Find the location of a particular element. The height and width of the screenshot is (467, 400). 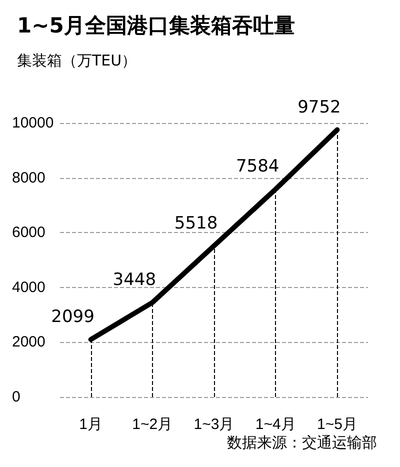

data-label: 9752 is located at coordinates (319, 107).